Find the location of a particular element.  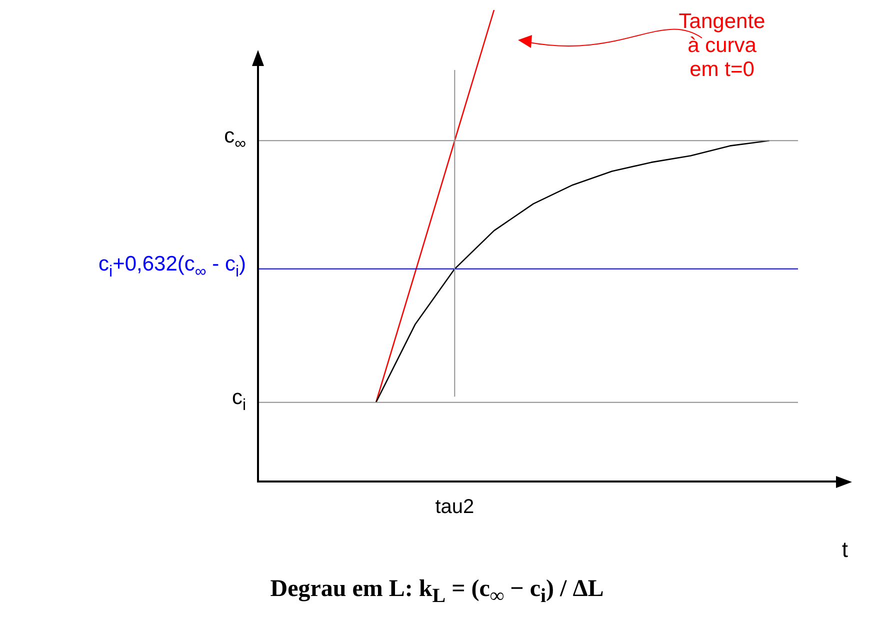

ref-line-label: c∞ is located at coordinates (235, 138).